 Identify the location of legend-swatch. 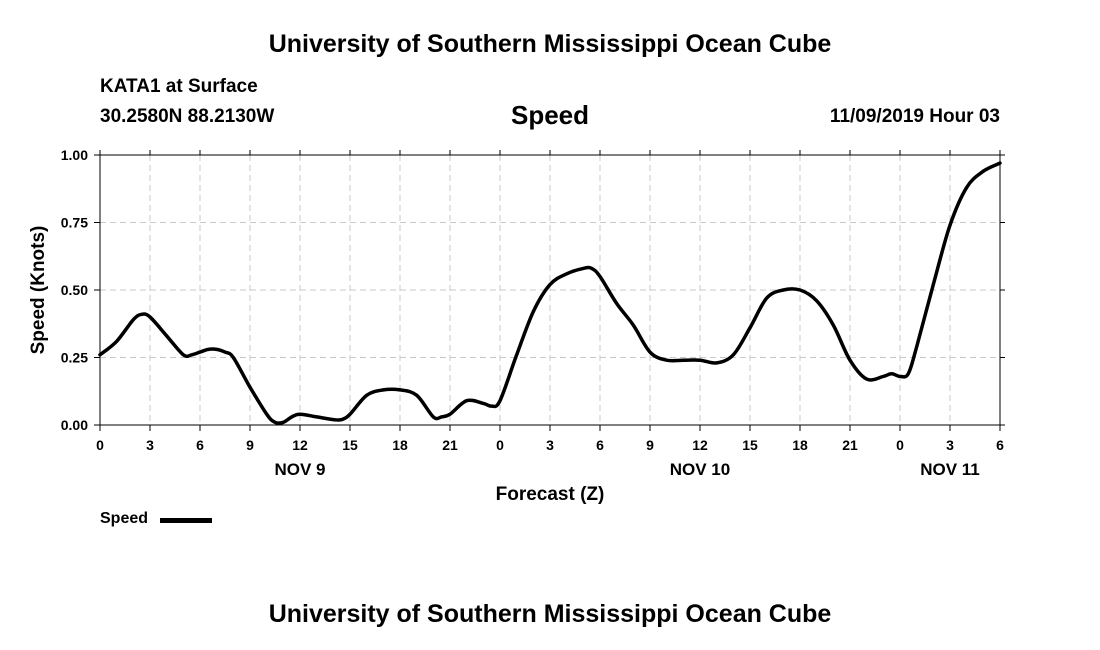
(186, 520).